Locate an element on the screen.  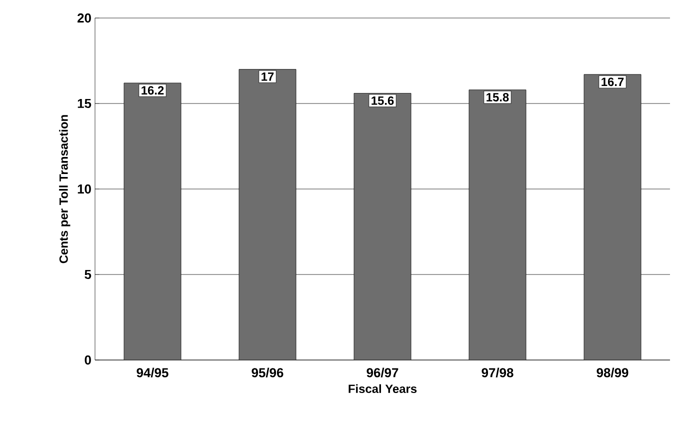
y-tick-label: 20 is located at coordinates (84, 18).